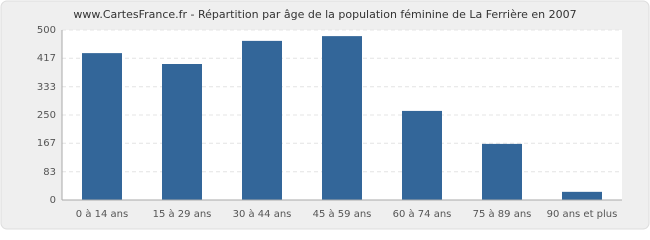 The width and height of the screenshot is (650, 240). I want to click on y-tick-label: 167, so click(46, 143).